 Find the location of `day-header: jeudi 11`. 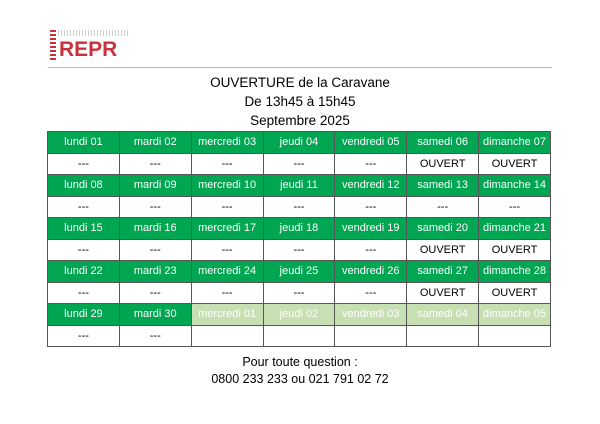

day-header: jeudi 11 is located at coordinates (299, 185).